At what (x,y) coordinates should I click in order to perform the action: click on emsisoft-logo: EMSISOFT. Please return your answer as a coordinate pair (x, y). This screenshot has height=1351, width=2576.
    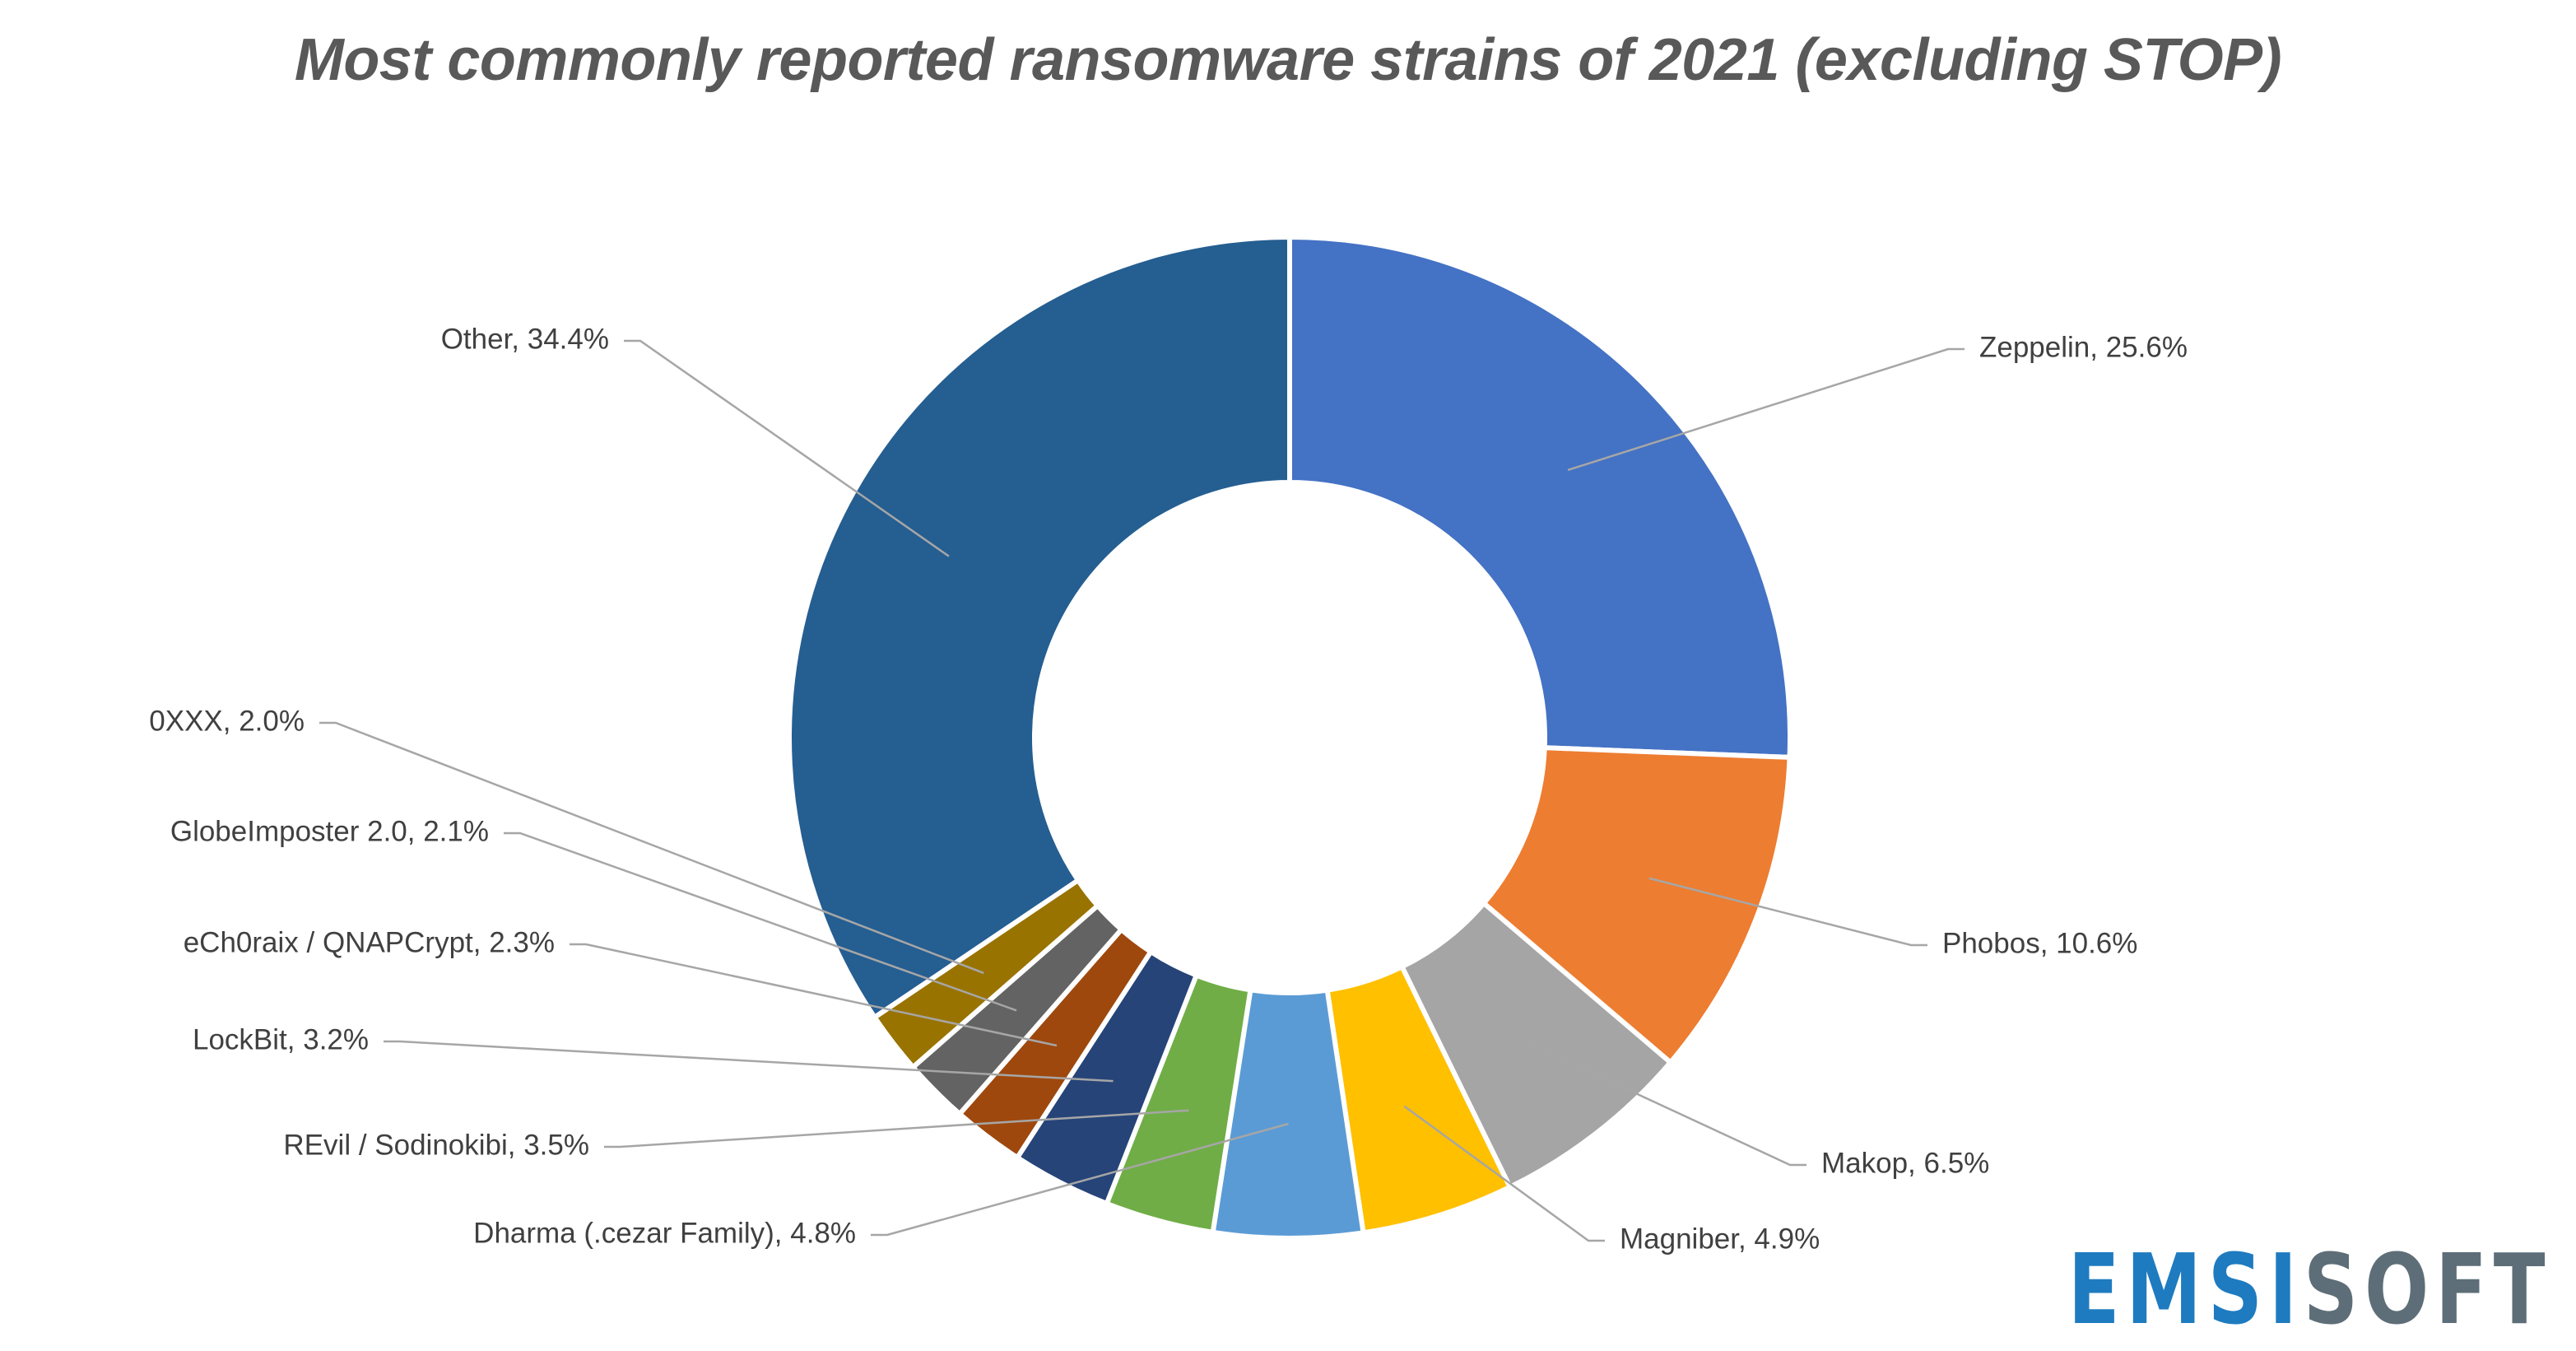
    Looking at the image, I should click on (2309, 1289).